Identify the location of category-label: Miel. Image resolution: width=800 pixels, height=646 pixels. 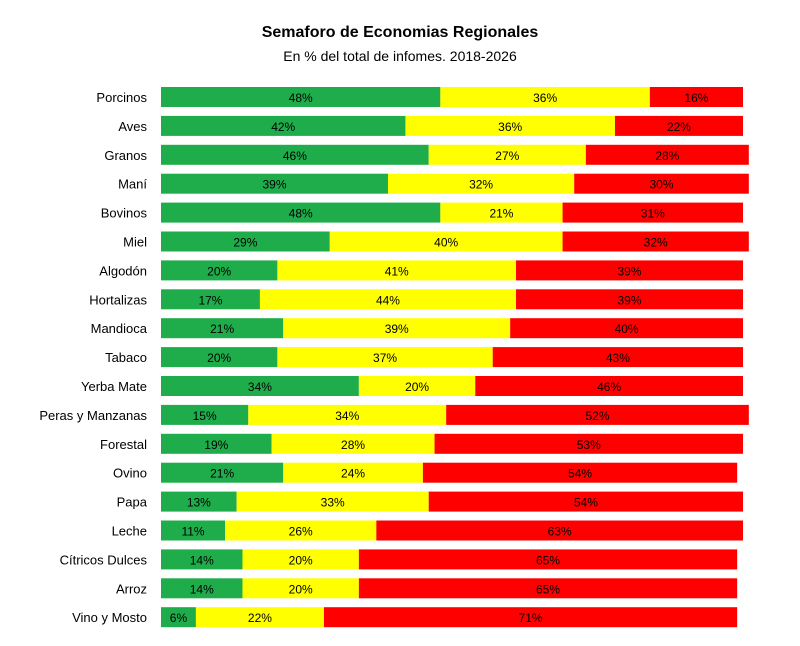
(135, 242).